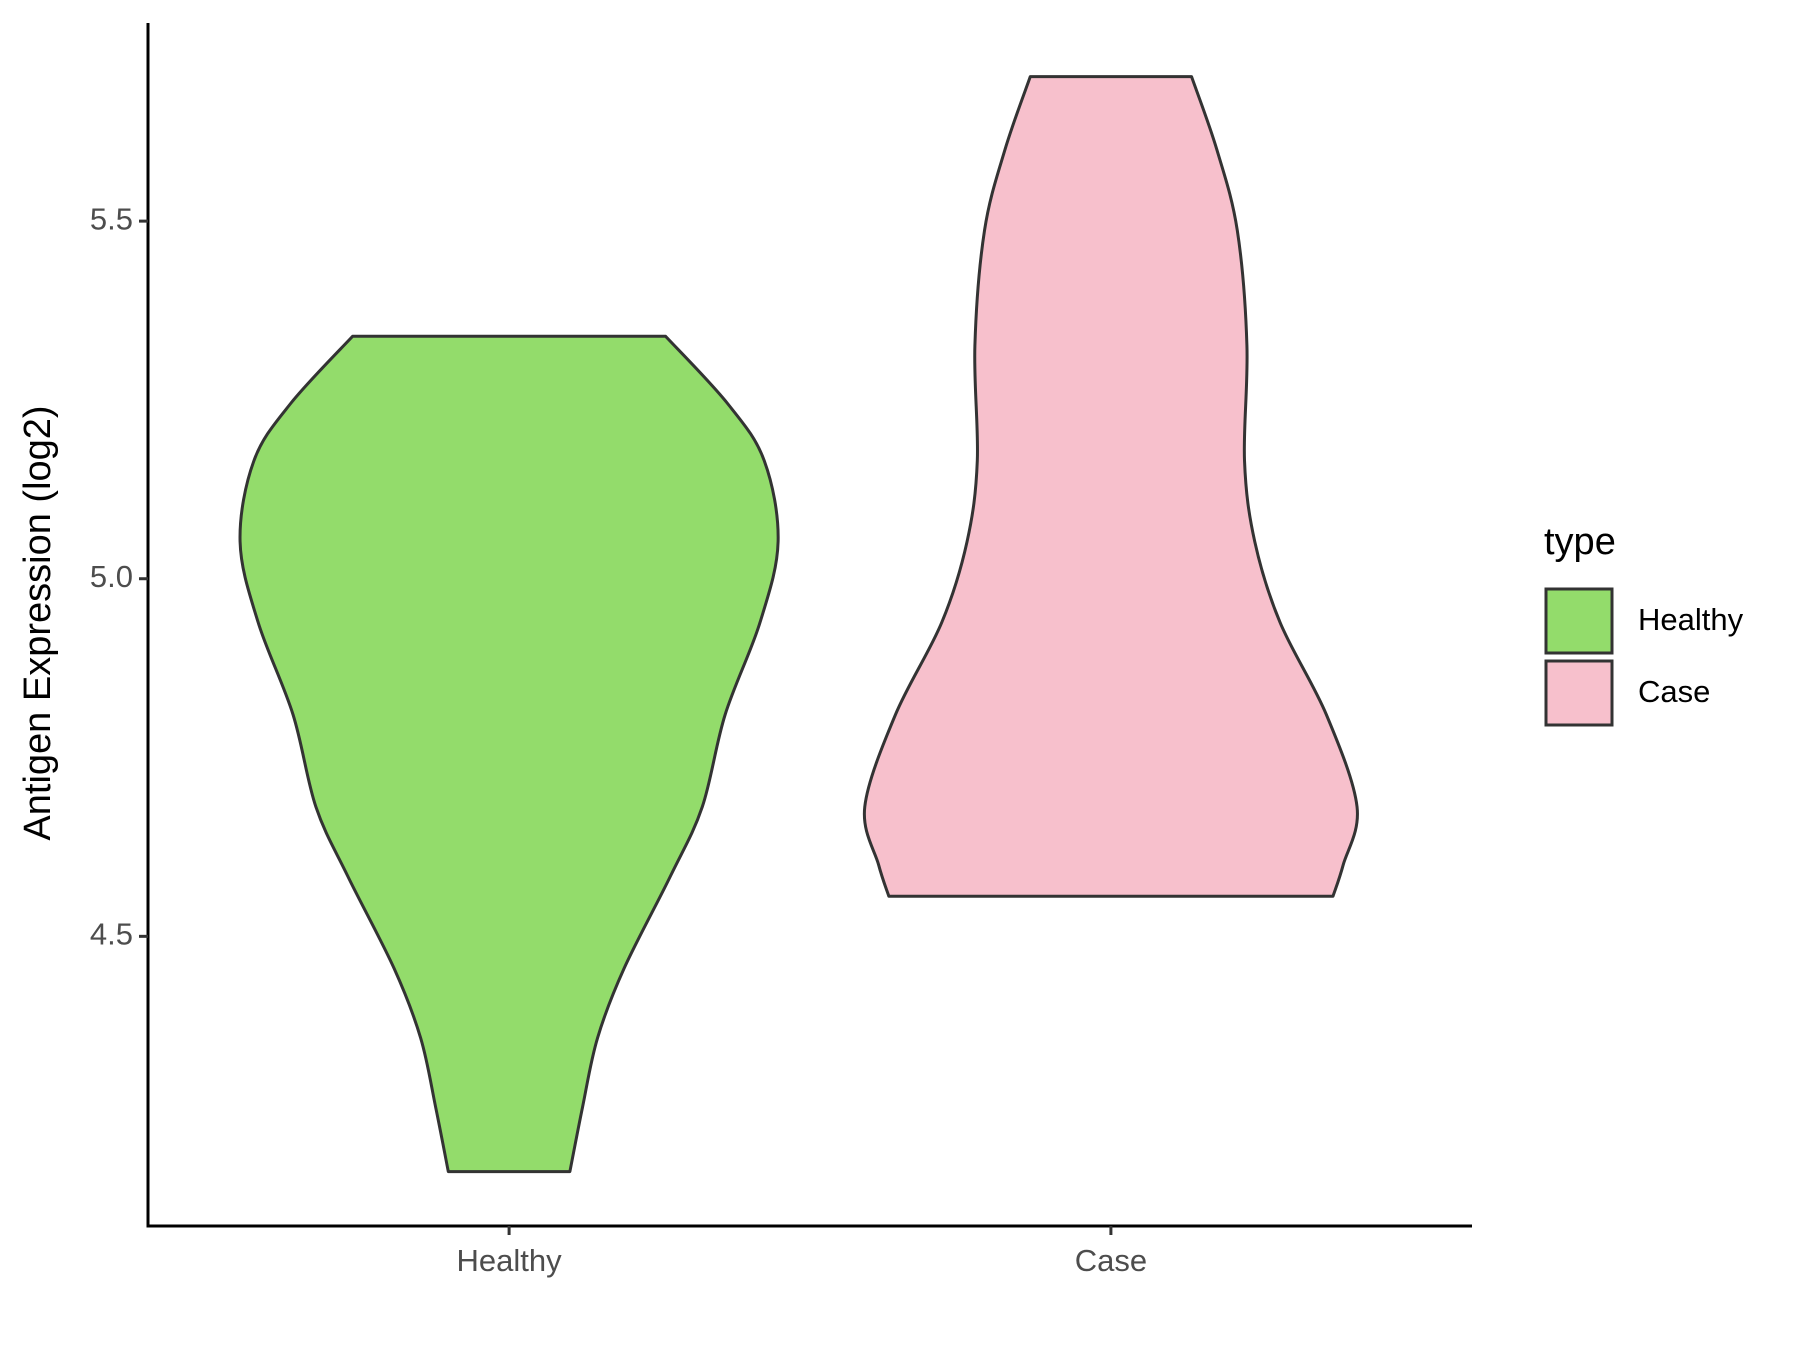  I want to click on y-axis-title: Antigen Expression (log2), so click(38, 622).